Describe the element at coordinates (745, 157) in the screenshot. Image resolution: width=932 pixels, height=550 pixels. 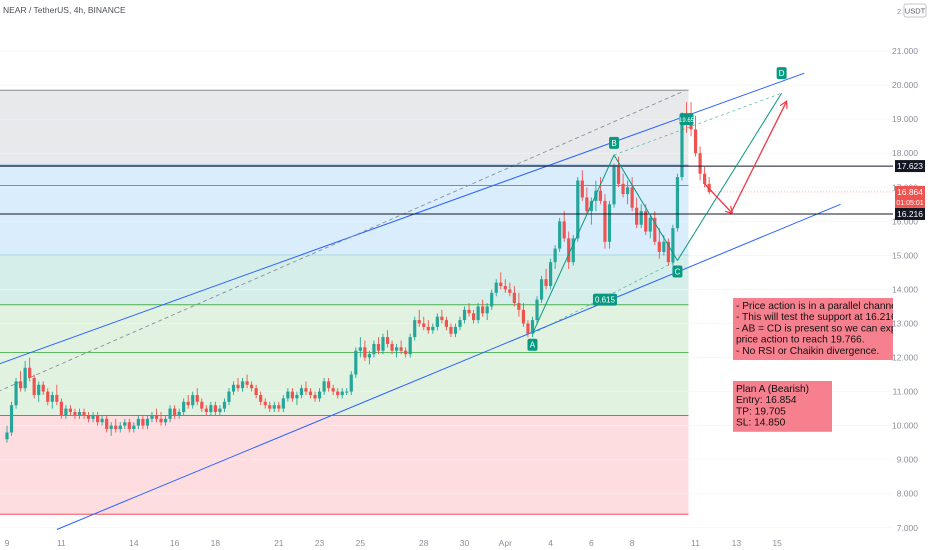
I see `projection-arrows` at that location.